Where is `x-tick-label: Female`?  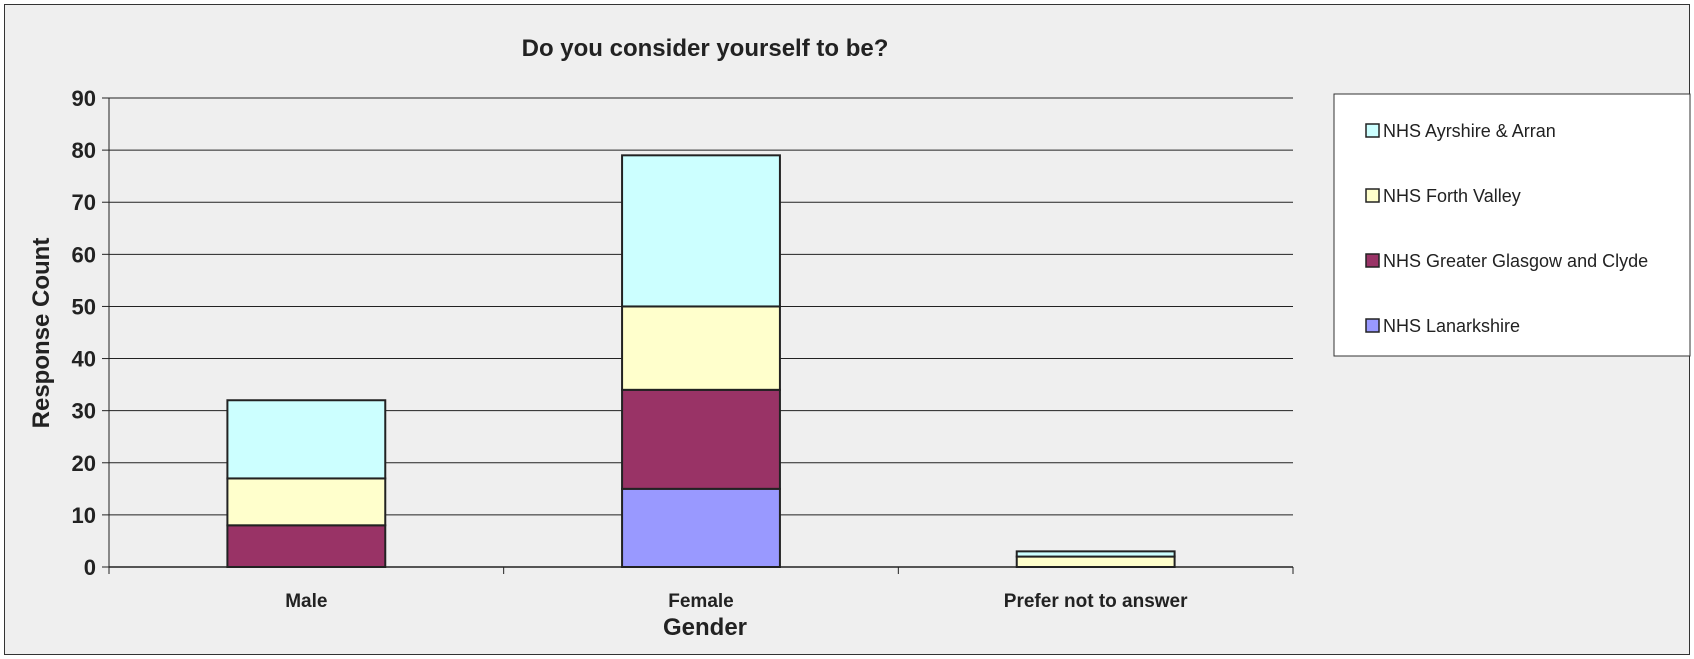 x-tick-label: Female is located at coordinates (700, 601).